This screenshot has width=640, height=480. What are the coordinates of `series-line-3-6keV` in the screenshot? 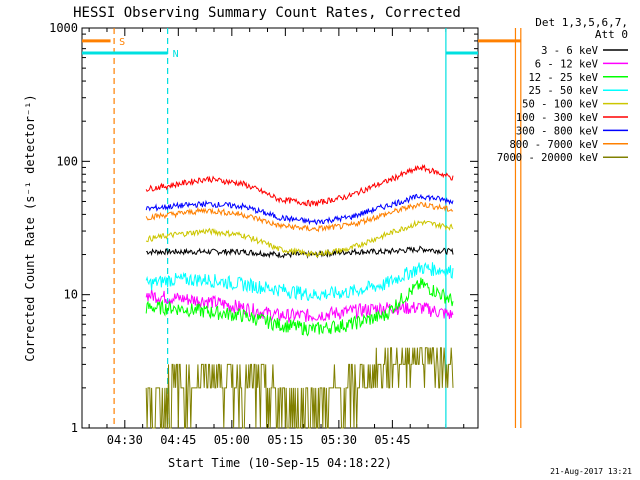 It's located at (299, 252).